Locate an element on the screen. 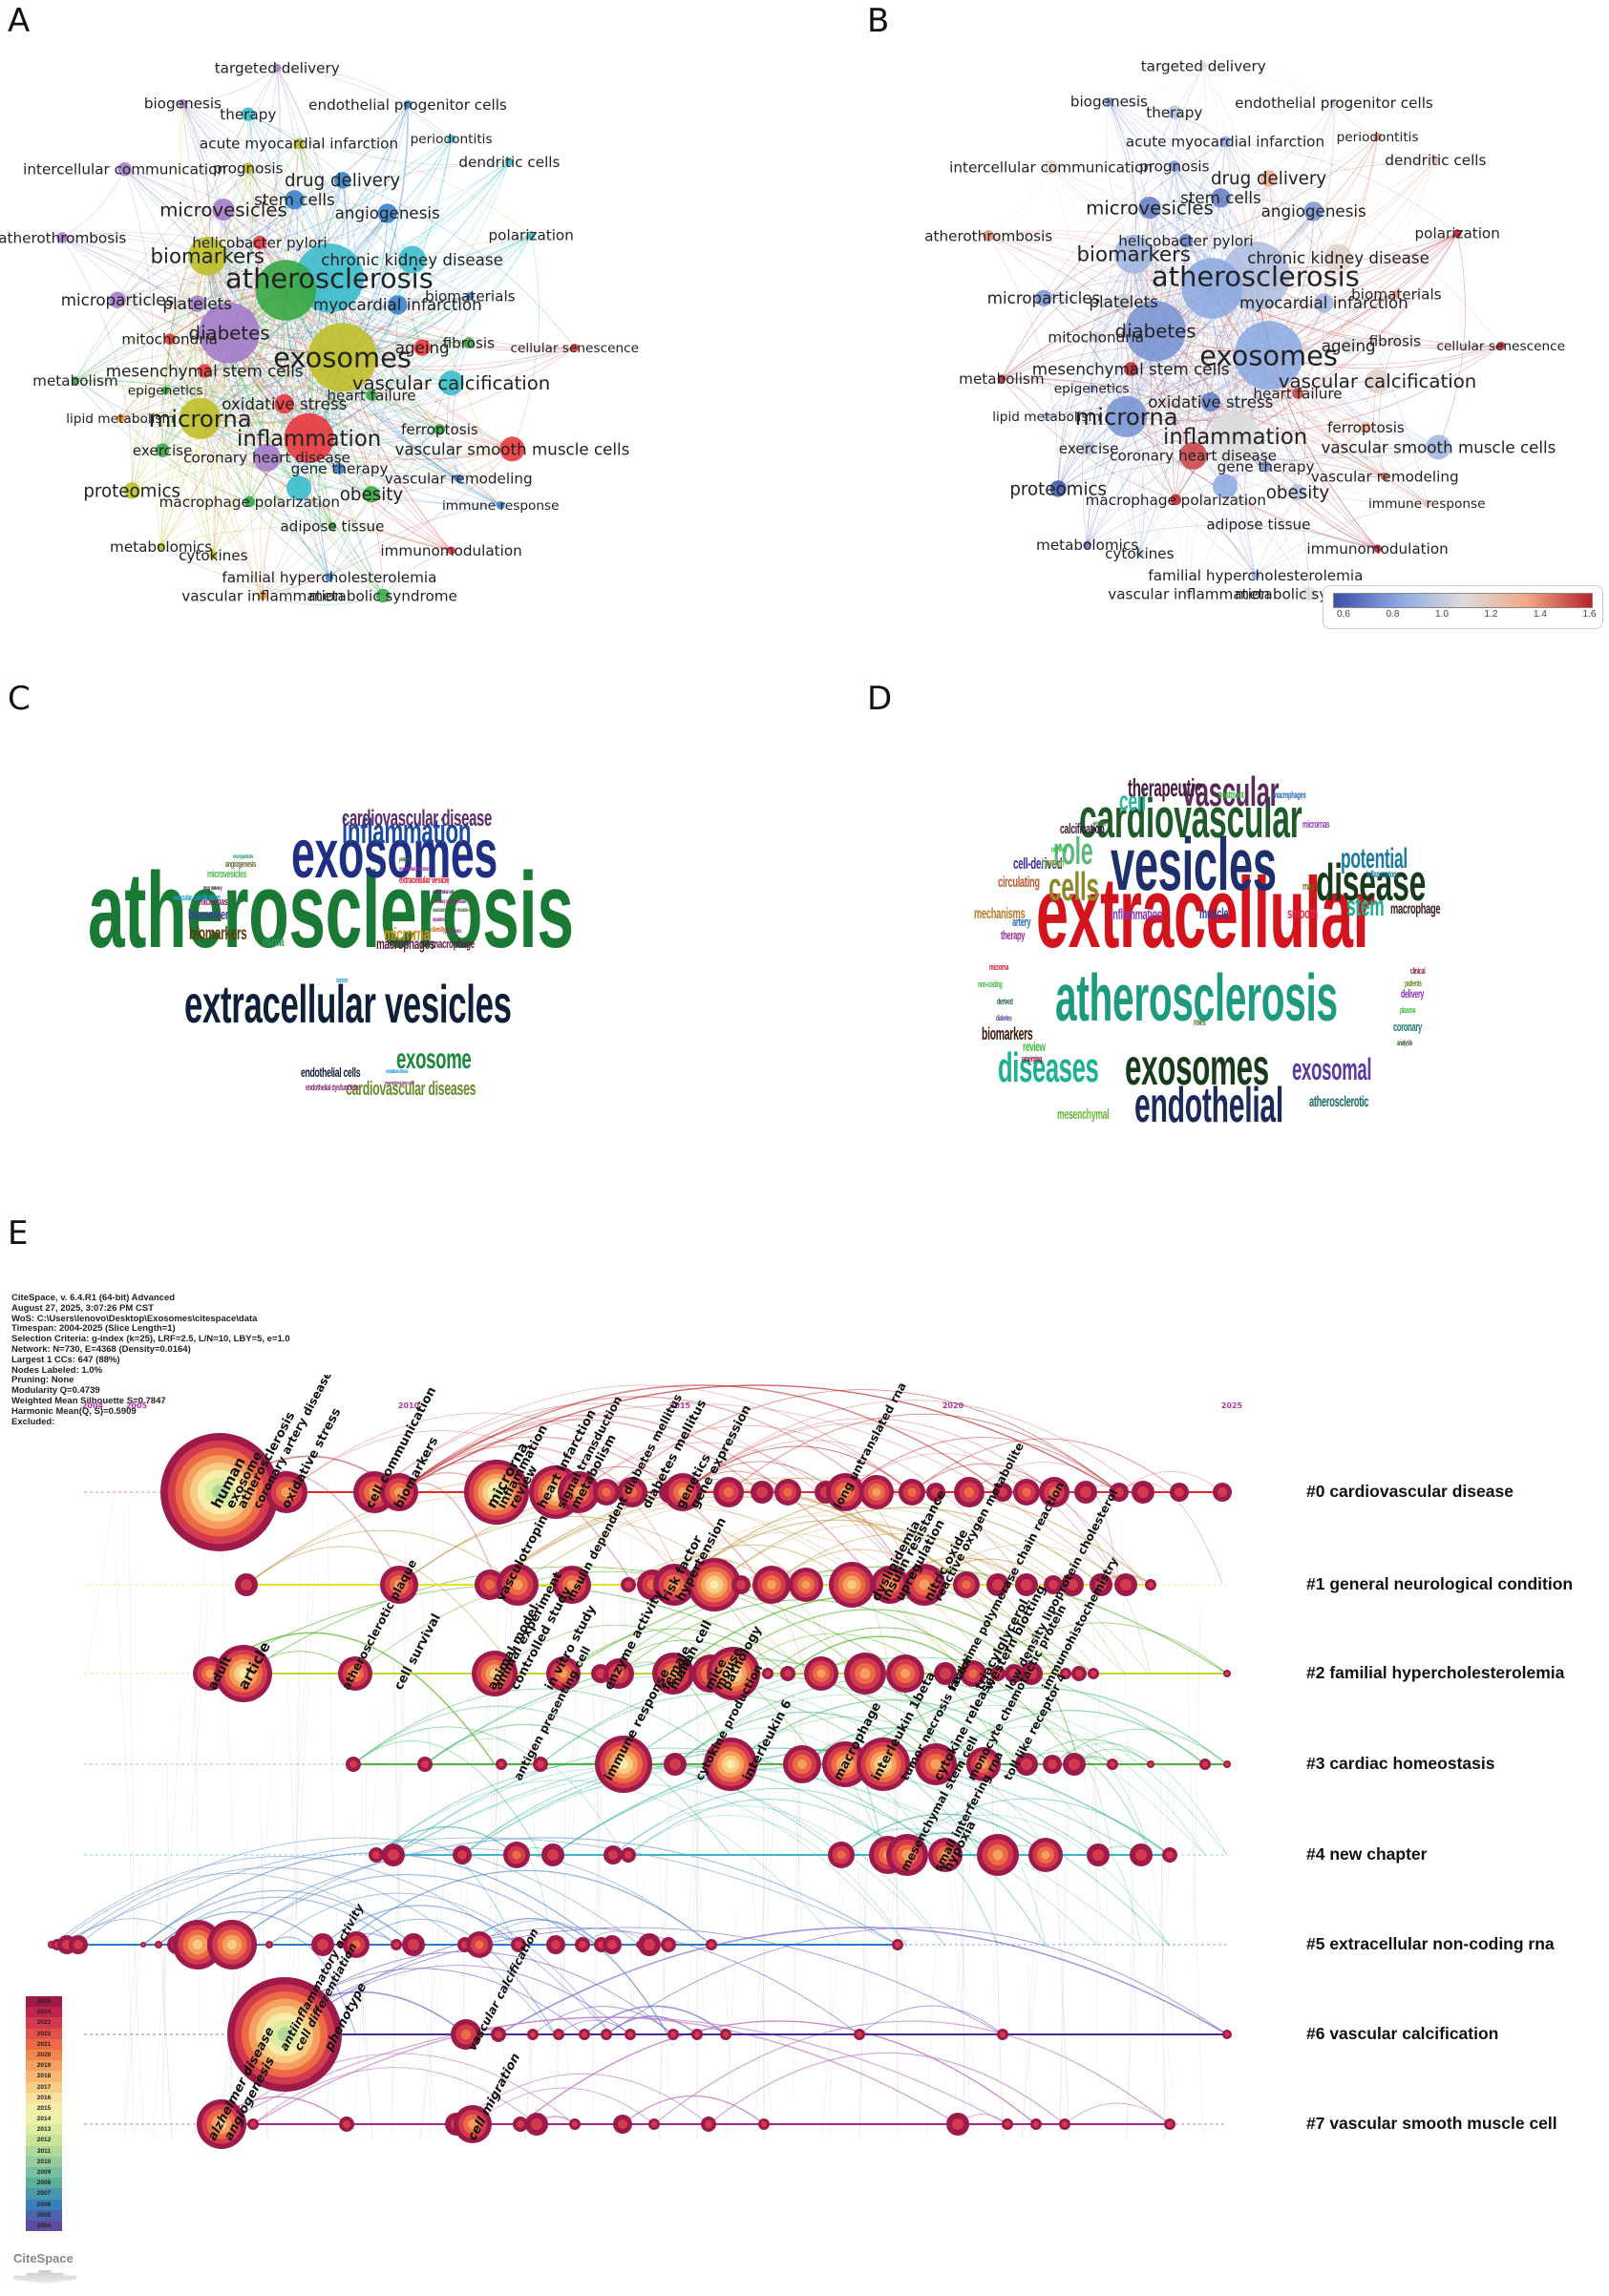 The width and height of the screenshot is (1609, 2296). panel-label-a: A is located at coordinates (19, 21).